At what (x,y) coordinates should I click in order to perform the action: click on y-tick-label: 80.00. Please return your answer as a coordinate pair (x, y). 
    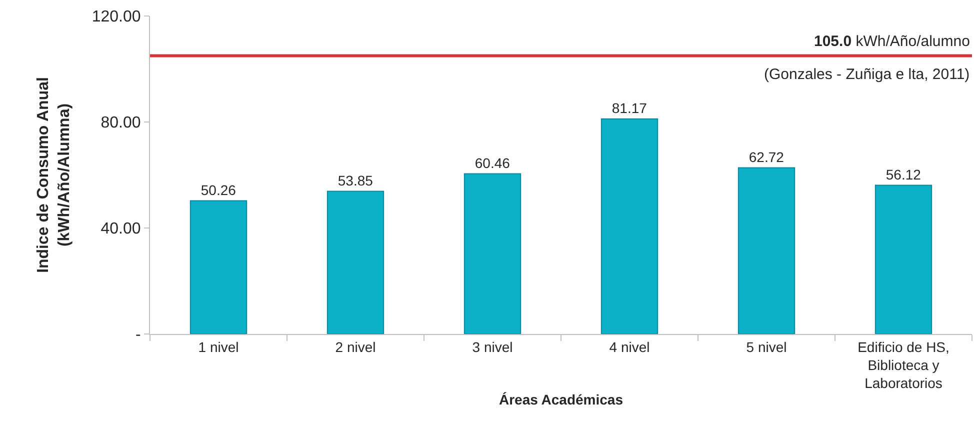
    Looking at the image, I should click on (120, 123).